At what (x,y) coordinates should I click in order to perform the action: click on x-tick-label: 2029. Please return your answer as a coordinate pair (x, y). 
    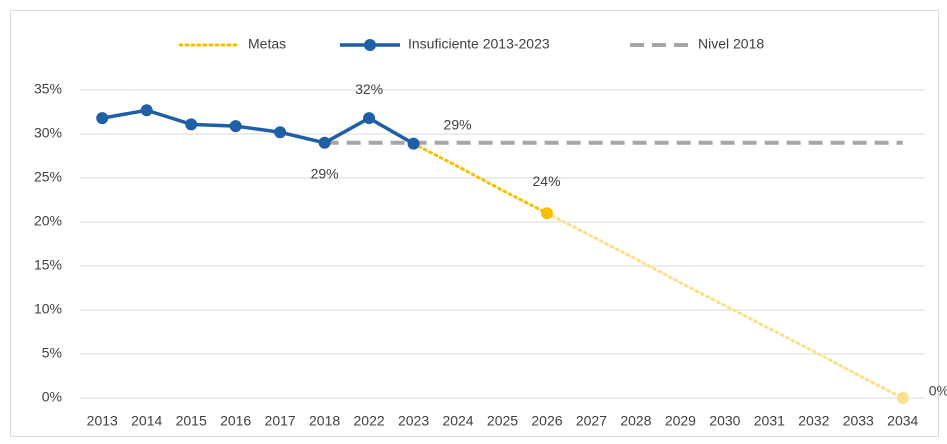
    Looking at the image, I should click on (680, 421).